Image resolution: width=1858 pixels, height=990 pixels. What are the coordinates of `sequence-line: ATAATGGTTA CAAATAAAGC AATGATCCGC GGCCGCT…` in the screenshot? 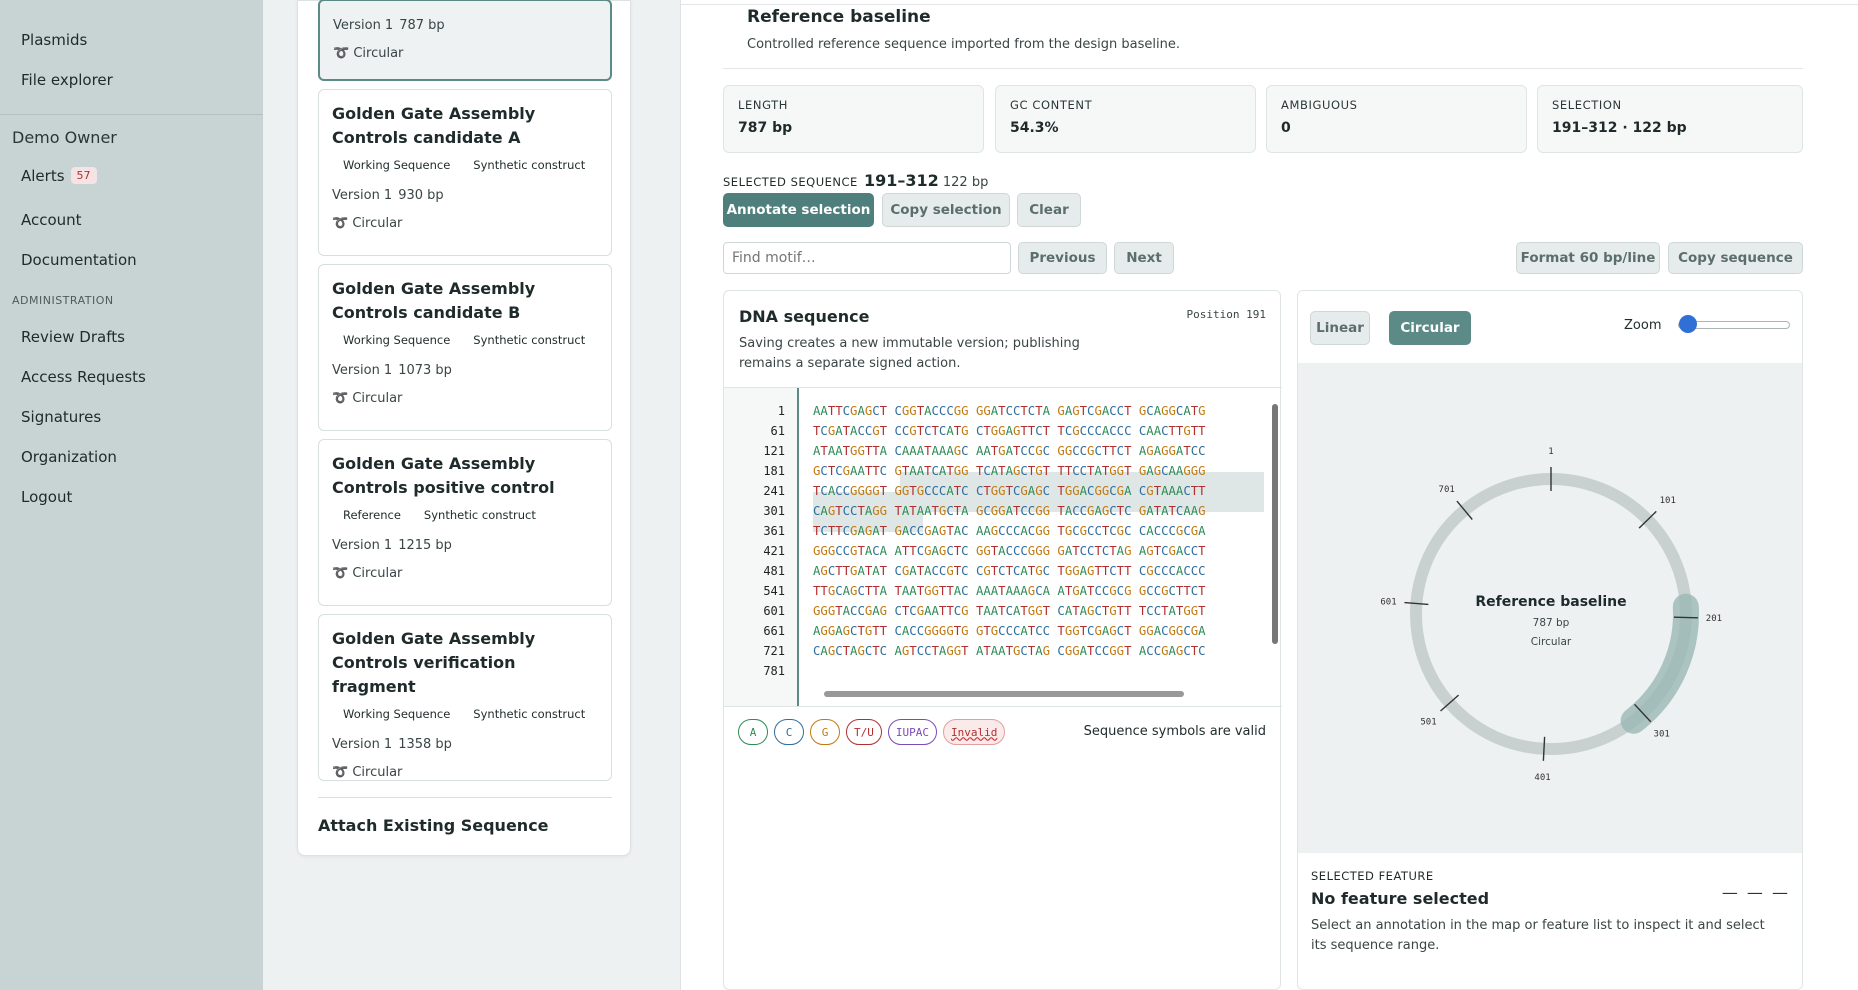 It's located at (1009, 451).